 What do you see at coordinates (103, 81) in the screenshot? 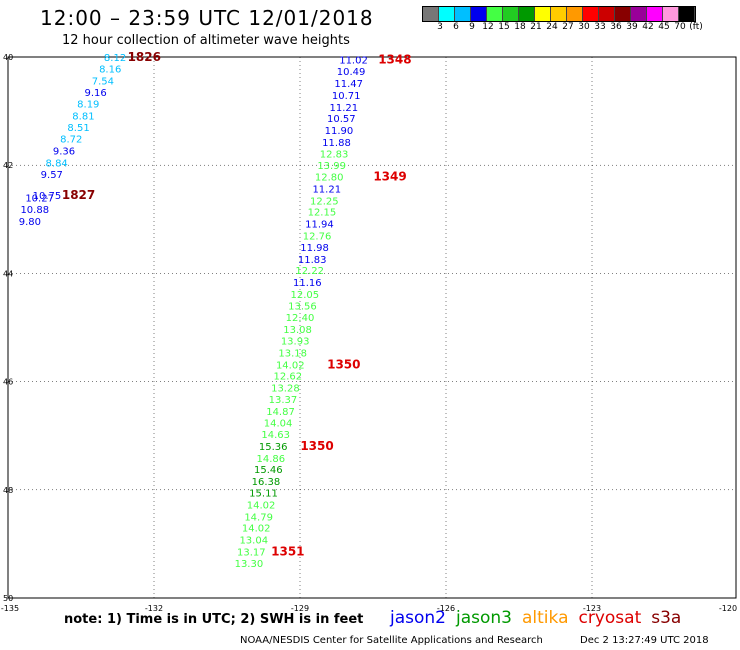
I see `wave-height-value: 7.54` at bounding box center [103, 81].